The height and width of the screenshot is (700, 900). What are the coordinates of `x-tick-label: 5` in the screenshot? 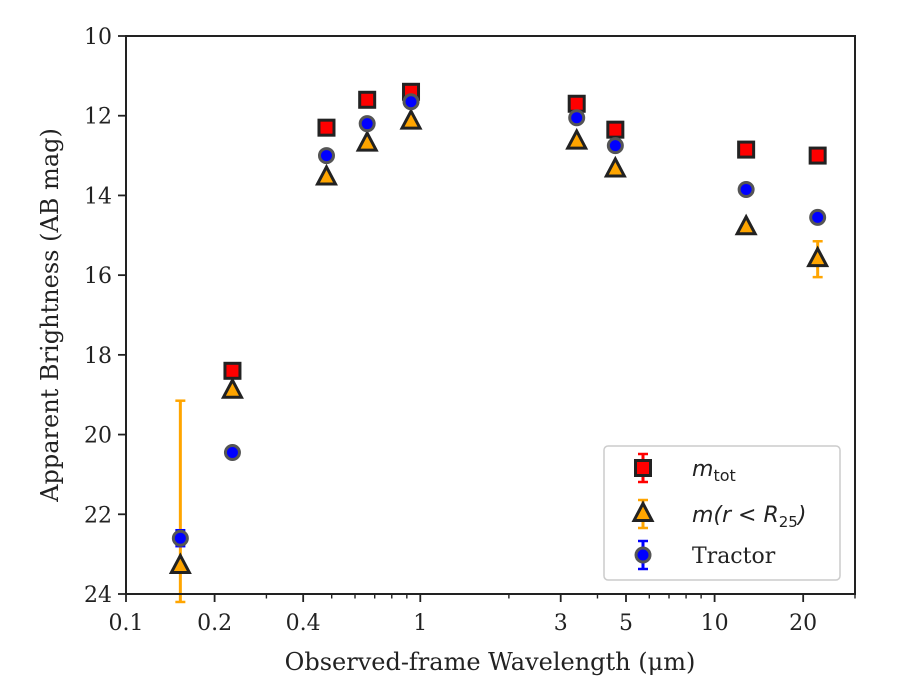 It's located at (626, 623).